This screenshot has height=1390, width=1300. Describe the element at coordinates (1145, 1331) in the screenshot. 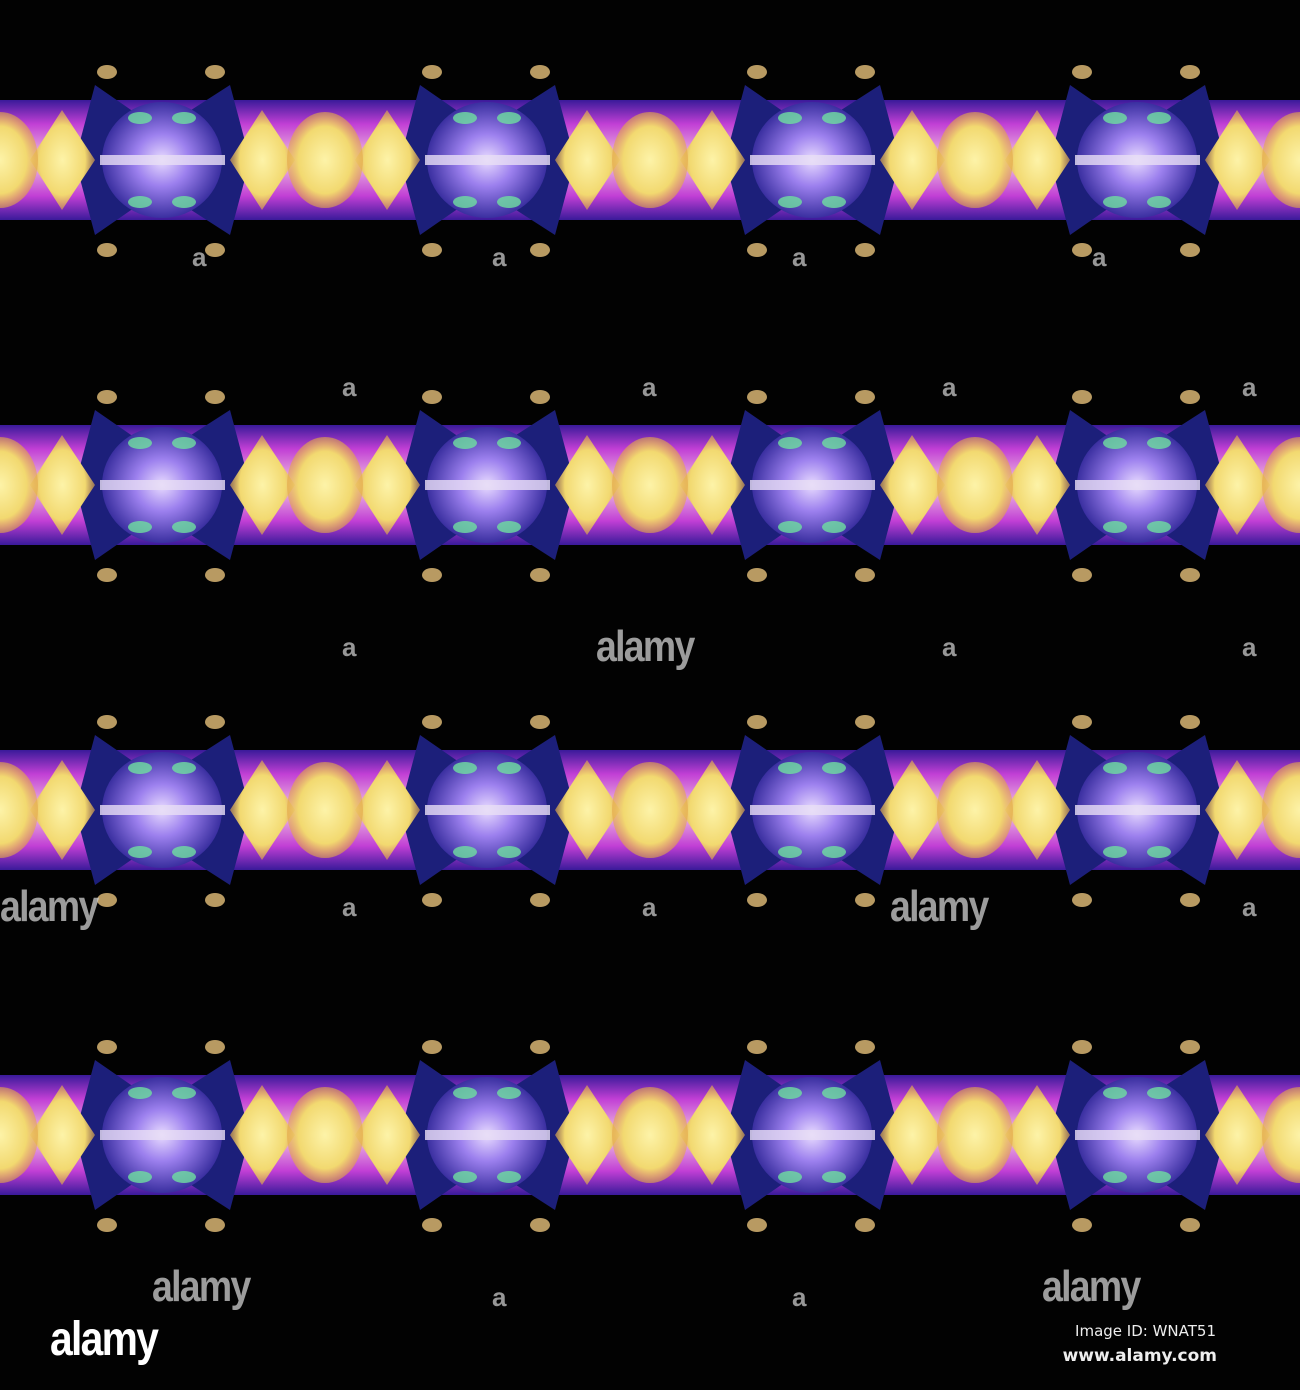

I see `image-id: Image ID: WNAT51` at that location.